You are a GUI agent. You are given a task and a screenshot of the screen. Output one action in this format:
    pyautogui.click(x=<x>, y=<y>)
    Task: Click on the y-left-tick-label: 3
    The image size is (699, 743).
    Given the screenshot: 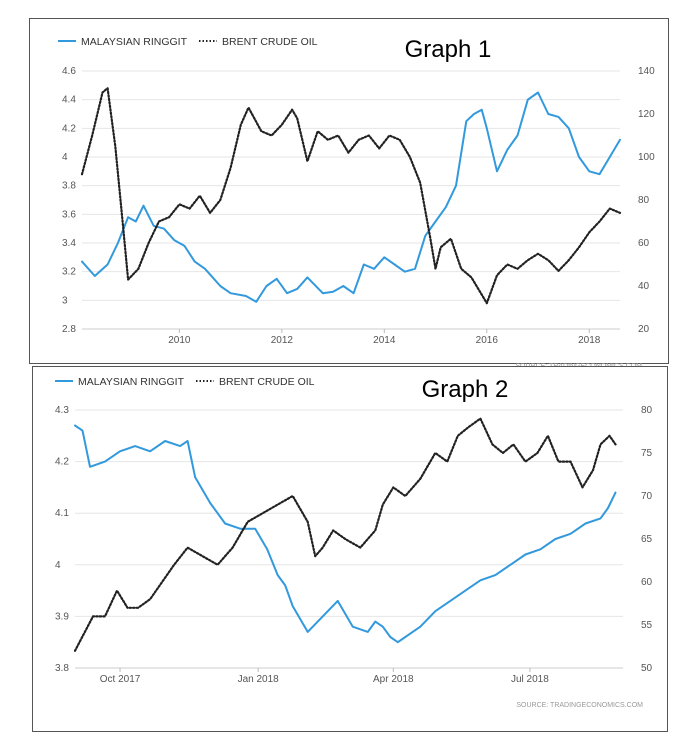 What is the action you would take?
    pyautogui.click(x=65, y=300)
    